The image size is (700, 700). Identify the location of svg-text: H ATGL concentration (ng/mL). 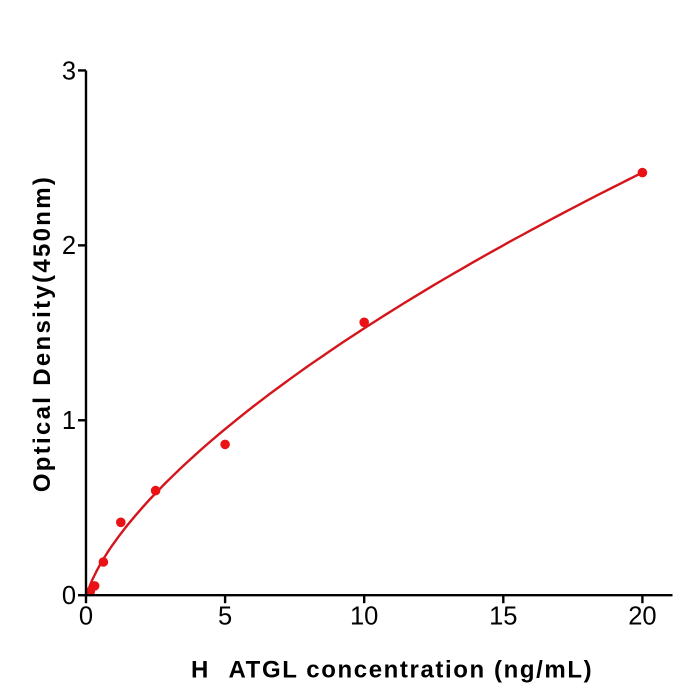
(392, 670).